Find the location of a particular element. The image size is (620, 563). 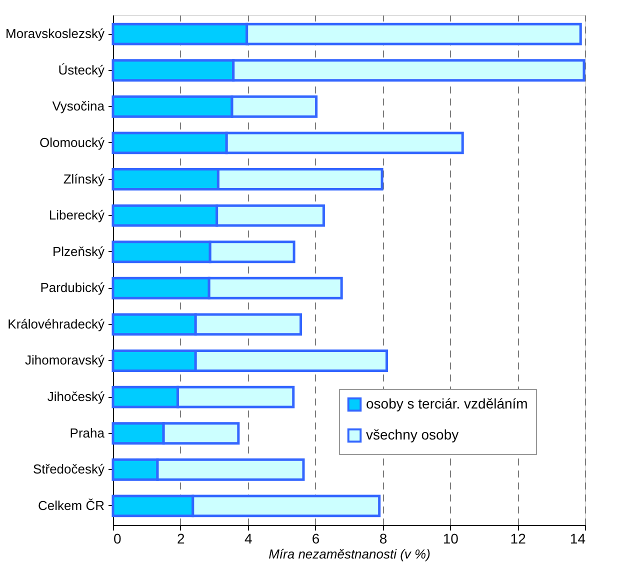

y-tick-label: Vysočina is located at coordinates (79, 106).